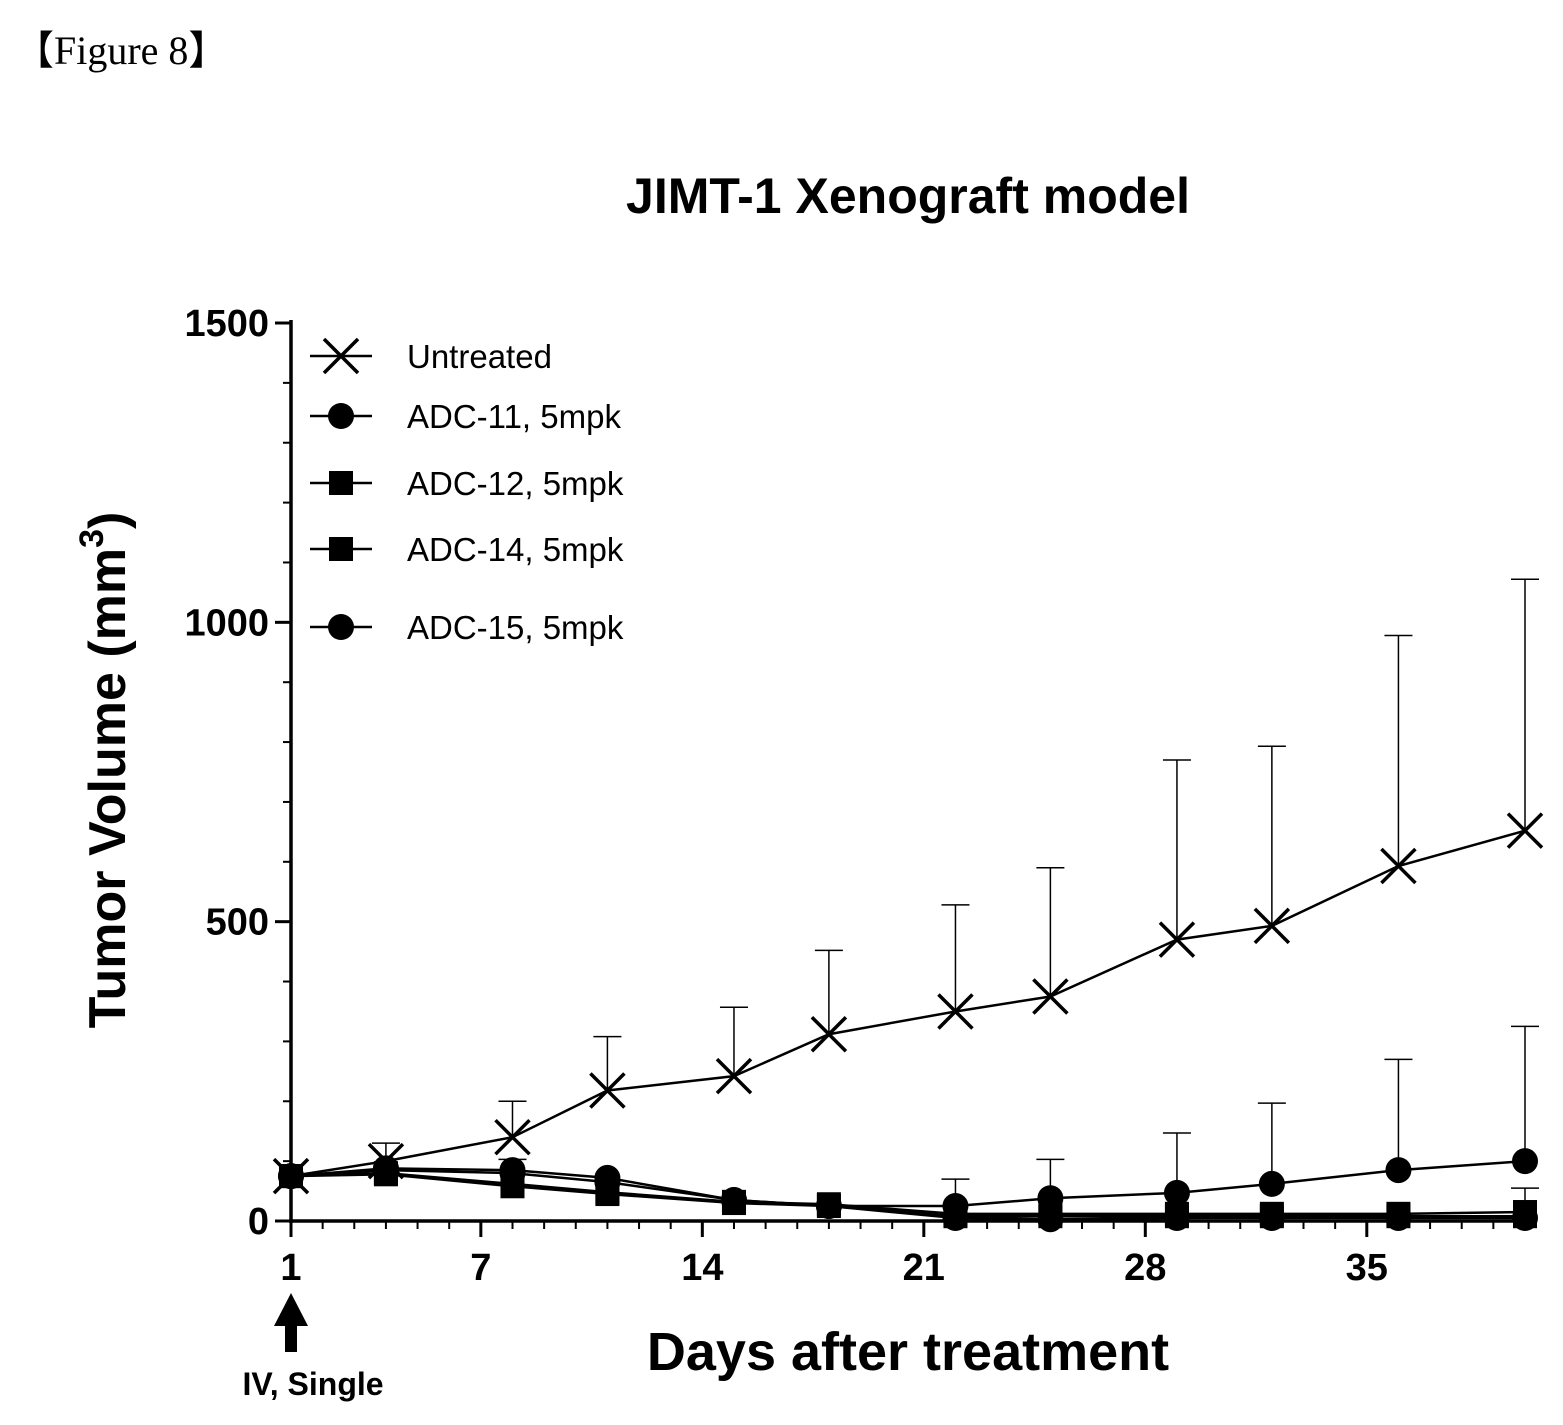  What do you see at coordinates (908, 1352) in the screenshot?
I see `x-axis-label: Days after treatment` at bounding box center [908, 1352].